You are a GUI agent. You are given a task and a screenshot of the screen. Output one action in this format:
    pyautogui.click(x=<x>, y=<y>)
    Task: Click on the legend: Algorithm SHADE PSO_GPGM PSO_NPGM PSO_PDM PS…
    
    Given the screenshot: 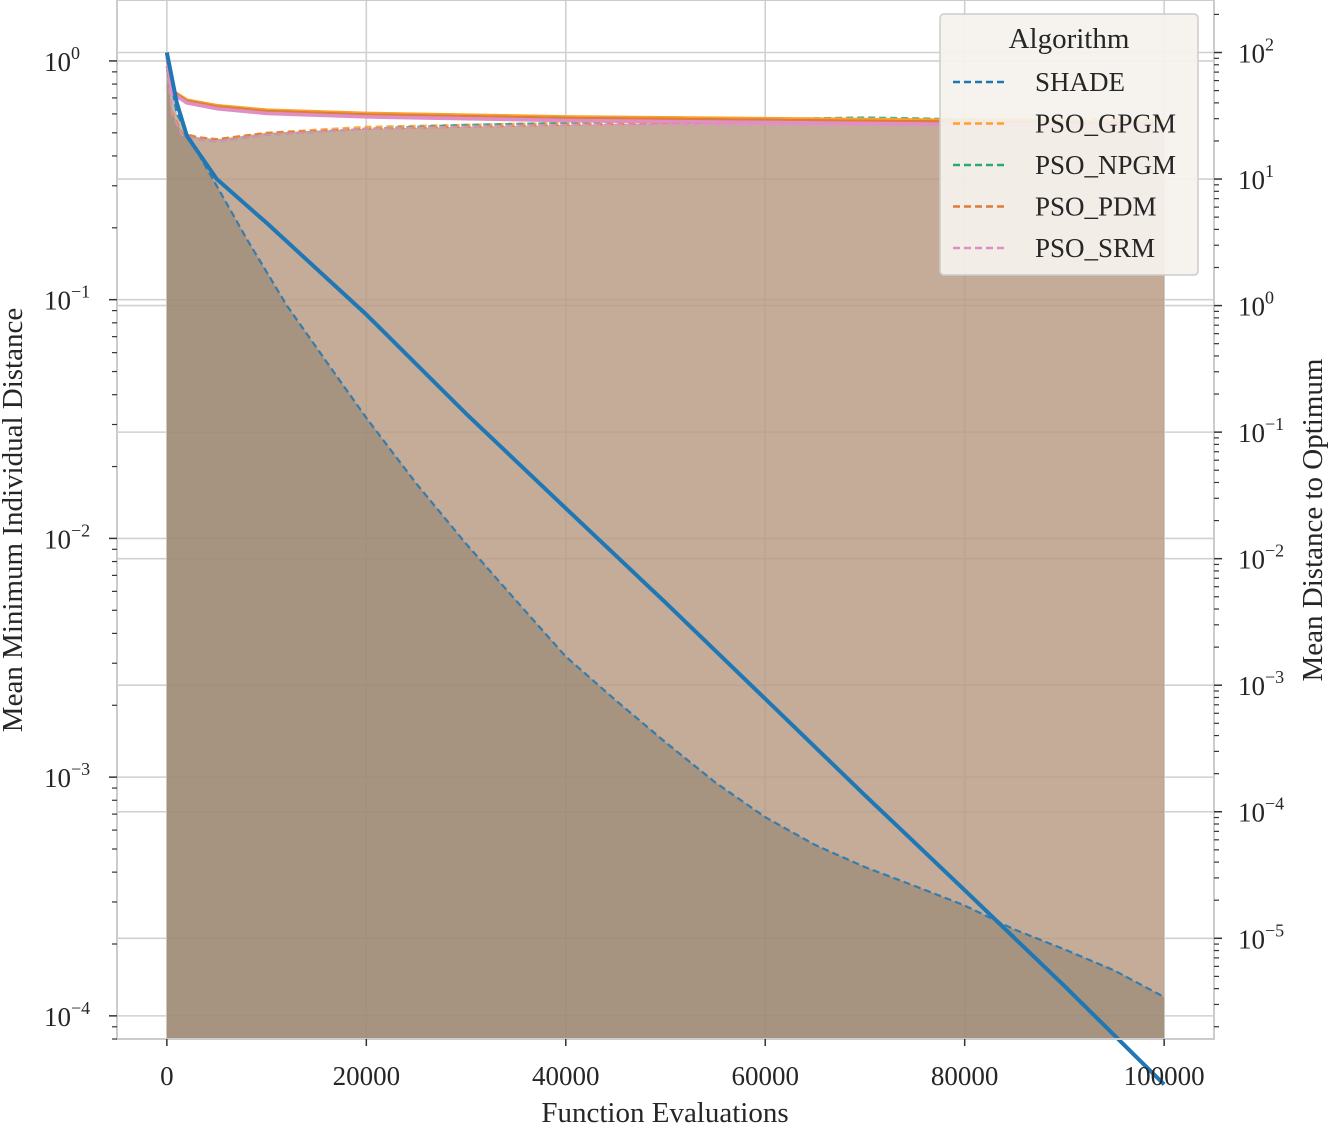 What is the action you would take?
    pyautogui.click(x=1069, y=144)
    